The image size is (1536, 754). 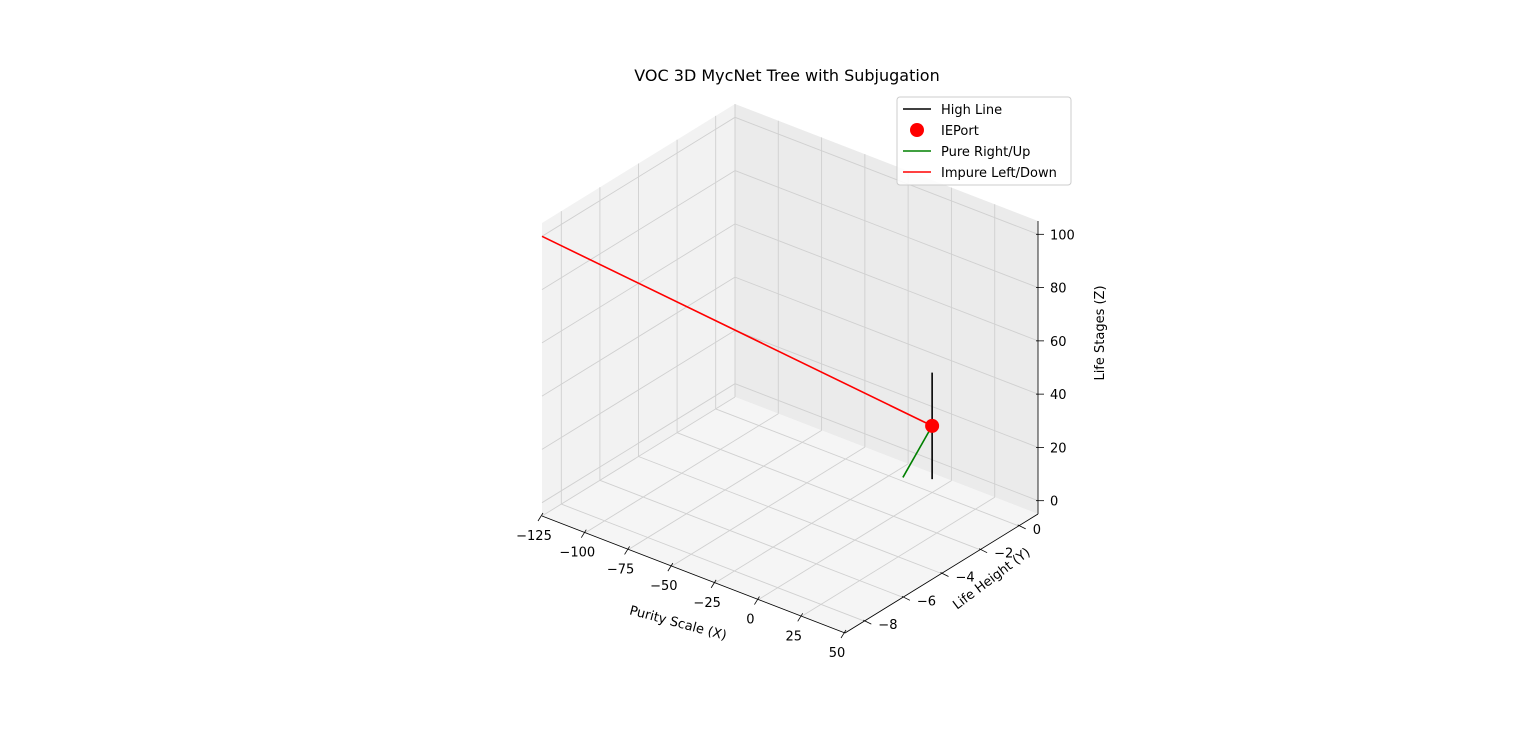 What do you see at coordinates (1058, 289) in the screenshot?
I see `z-tick-label: 80` at bounding box center [1058, 289].